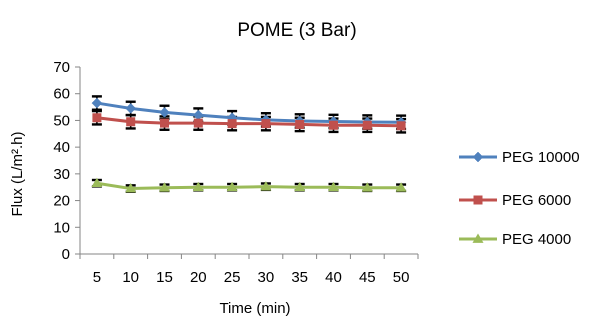 The image size is (593, 320). What do you see at coordinates (164, 277) in the screenshot?
I see `x-tick-label: 15` at bounding box center [164, 277].